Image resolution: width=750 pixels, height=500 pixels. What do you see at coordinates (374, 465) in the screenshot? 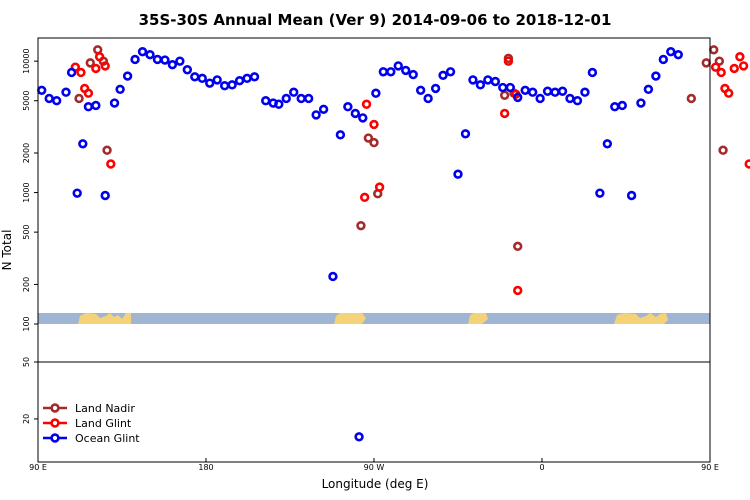
I see `x-axis-ticks: 90 E 180 90 W 0 90 E` at bounding box center [374, 465].